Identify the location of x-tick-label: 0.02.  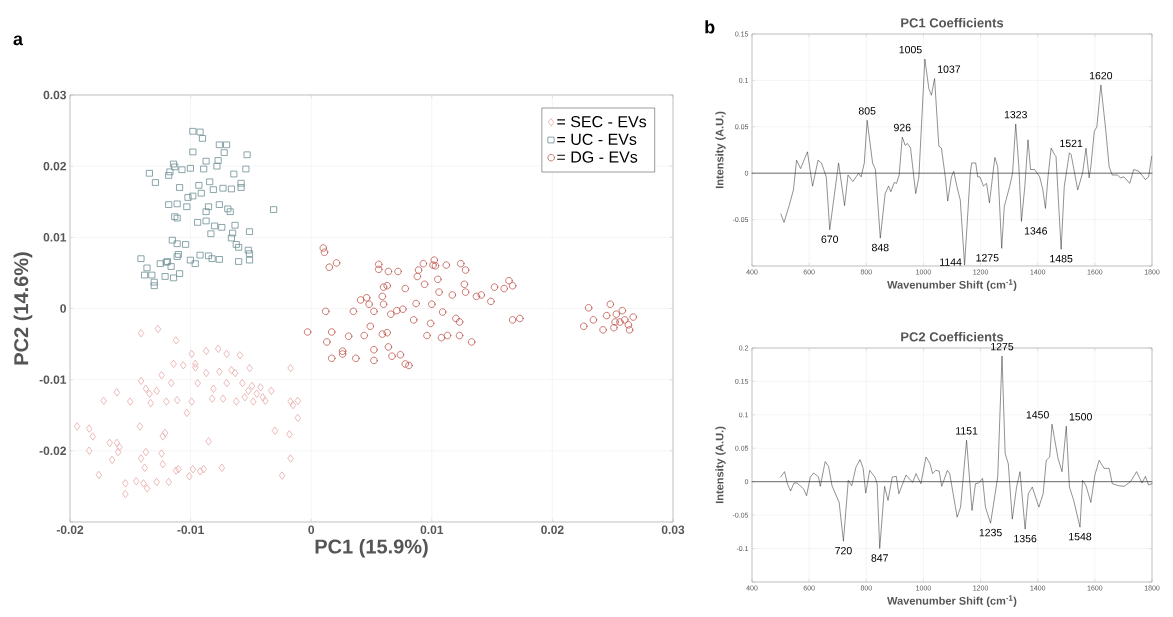
(552, 530).